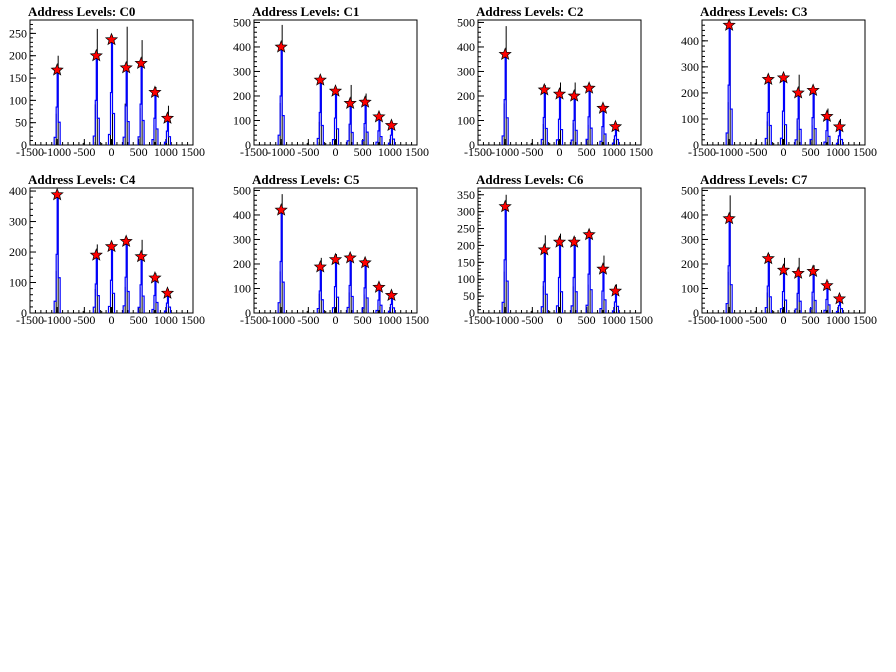  I want to click on chart-title: Address Levels: C0, so click(81, 11).